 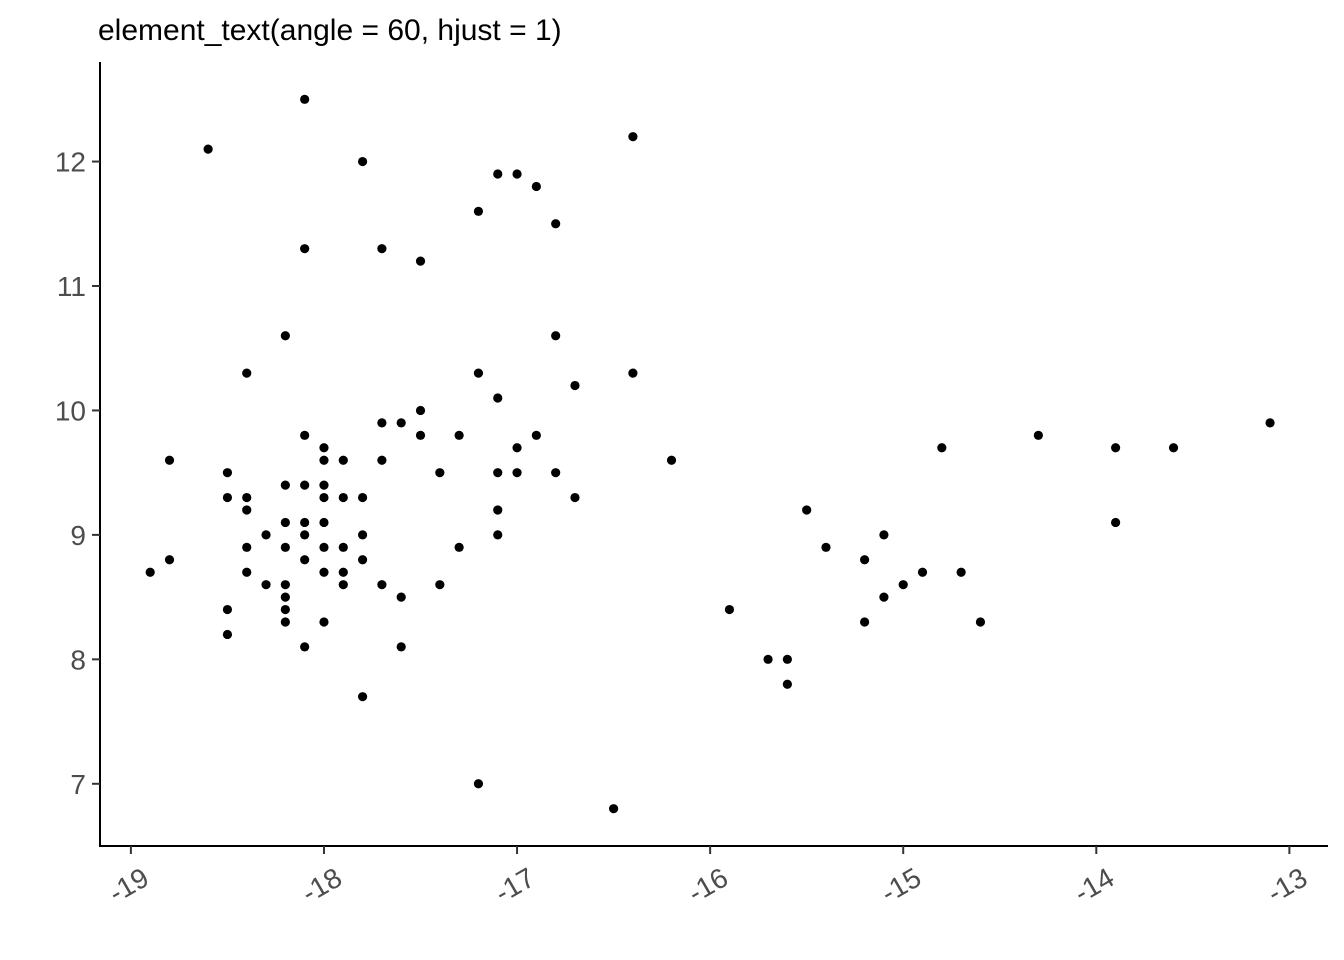 What do you see at coordinates (70, 410) in the screenshot?
I see `y-tick-label: 10` at bounding box center [70, 410].